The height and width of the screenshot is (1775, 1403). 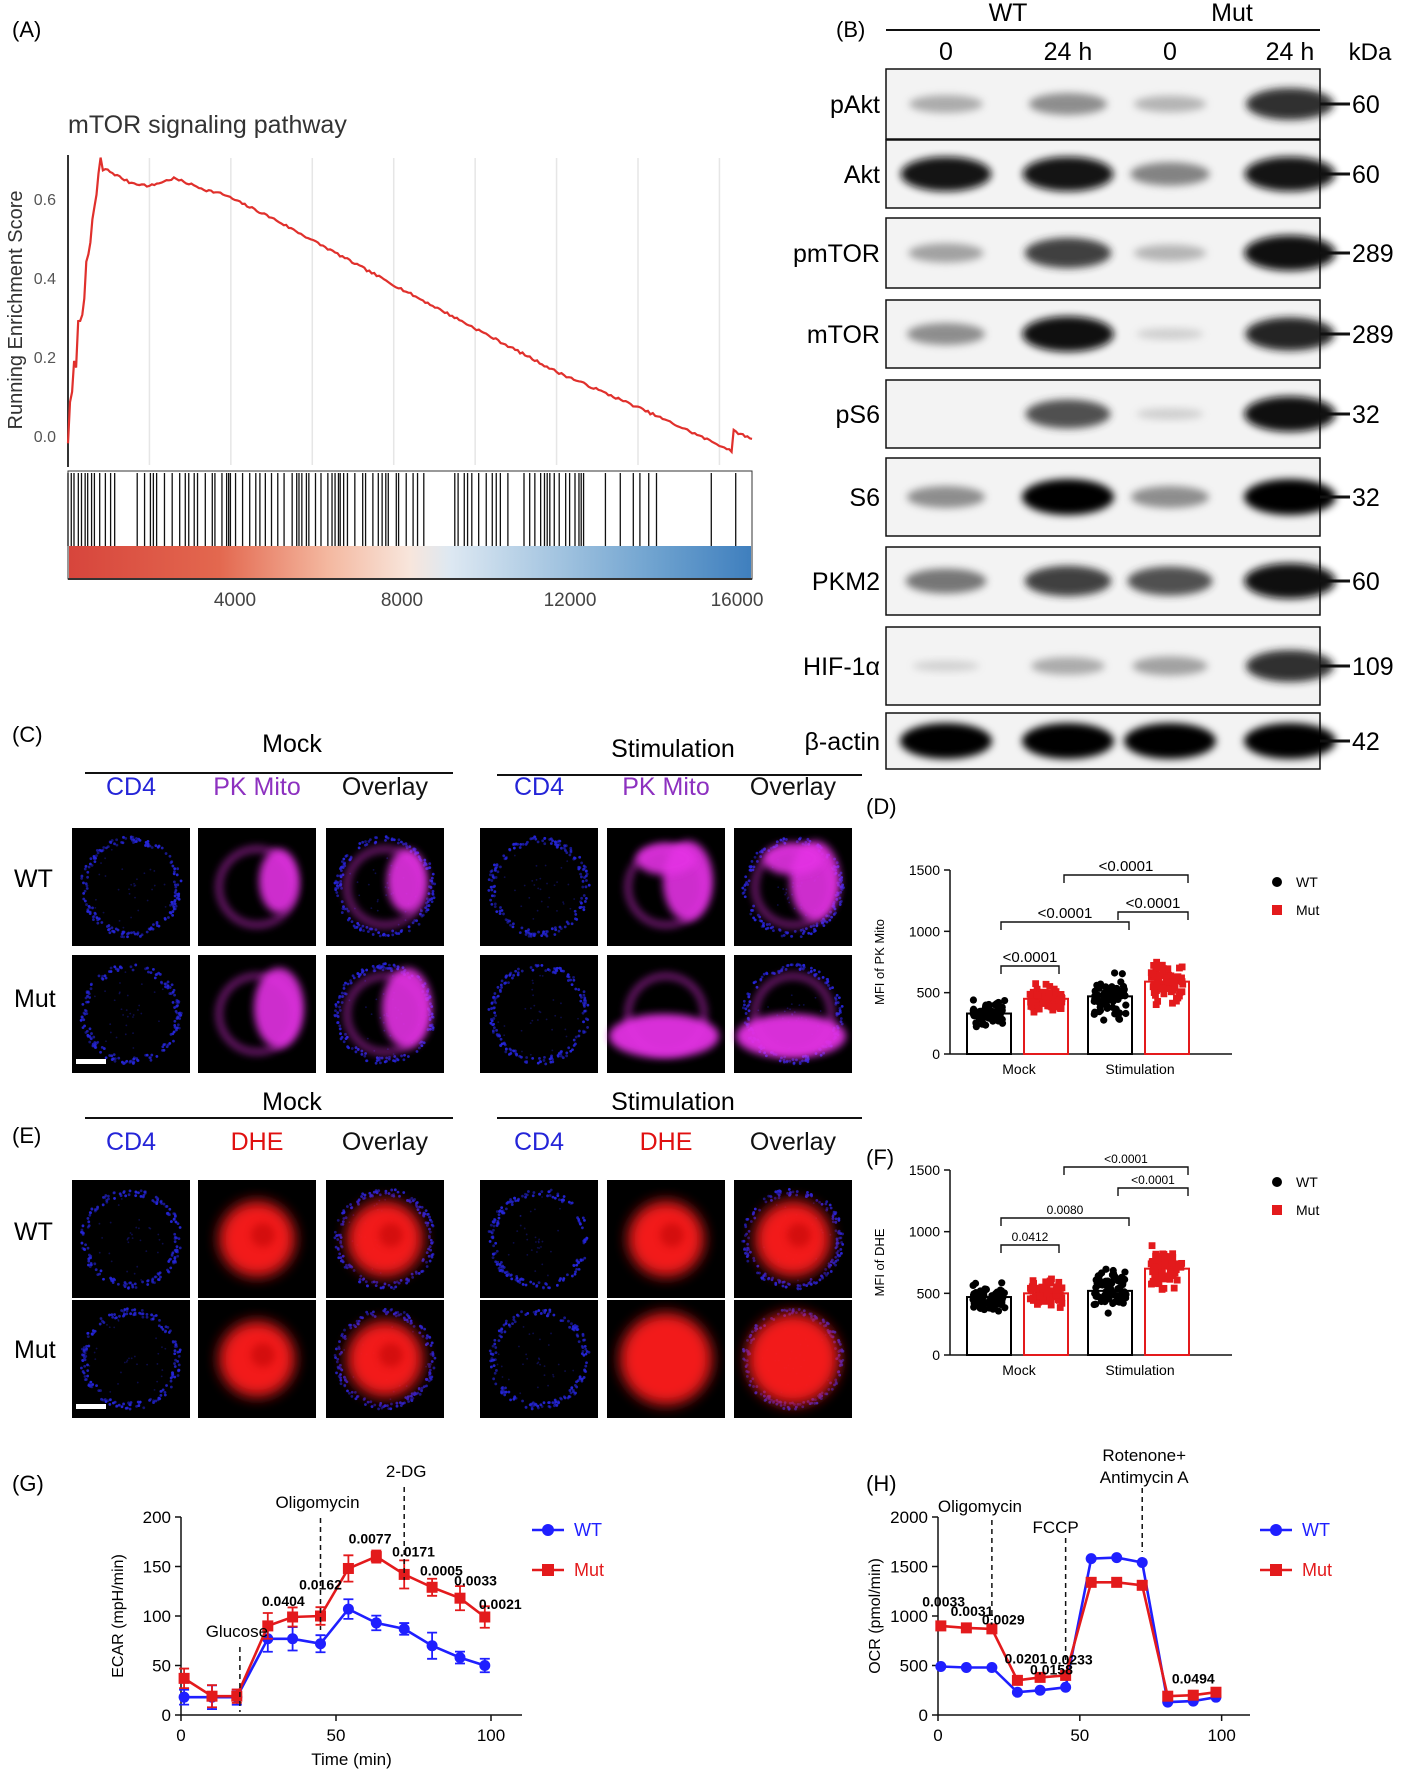 I want to click on y-tick-label: 100, so click(x=157, y=1616).